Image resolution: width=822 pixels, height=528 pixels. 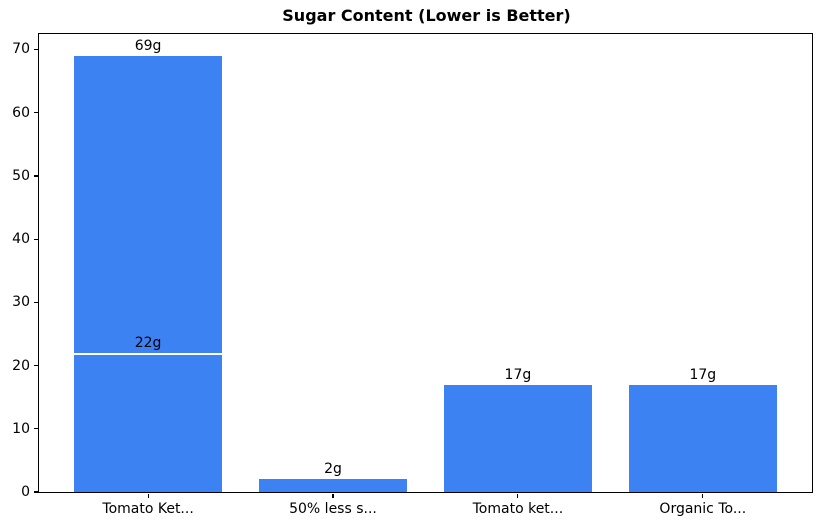 I want to click on y-tick-label: 70, so click(x=21, y=49).